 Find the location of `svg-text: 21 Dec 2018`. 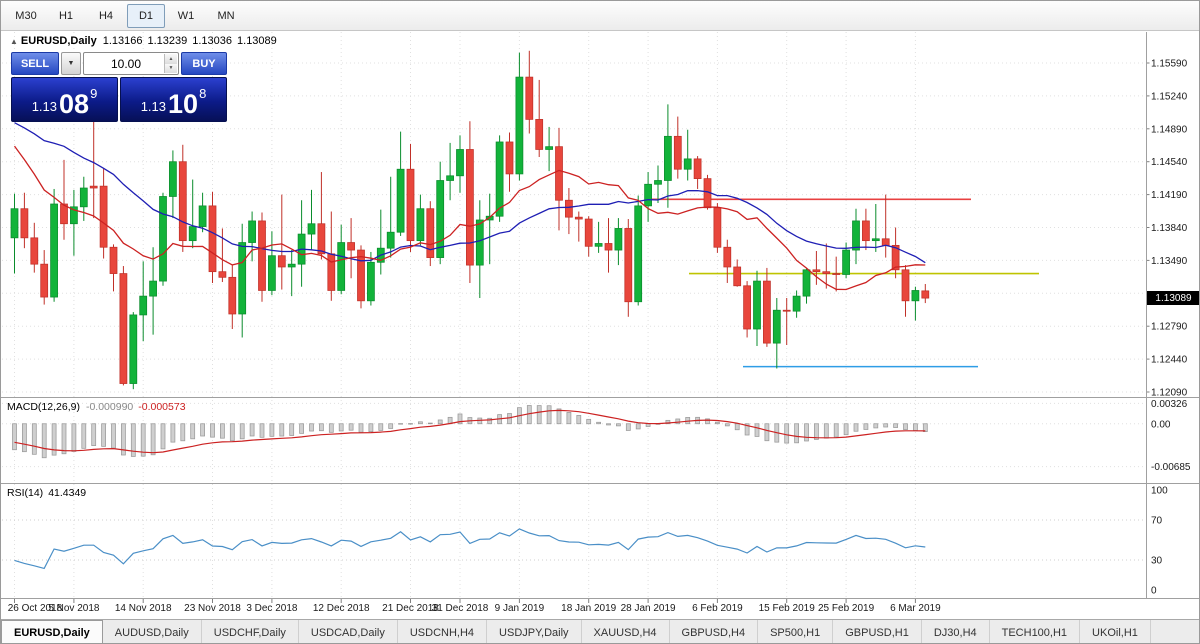

svg-text: 21 Dec 2018 is located at coordinates (410, 608).